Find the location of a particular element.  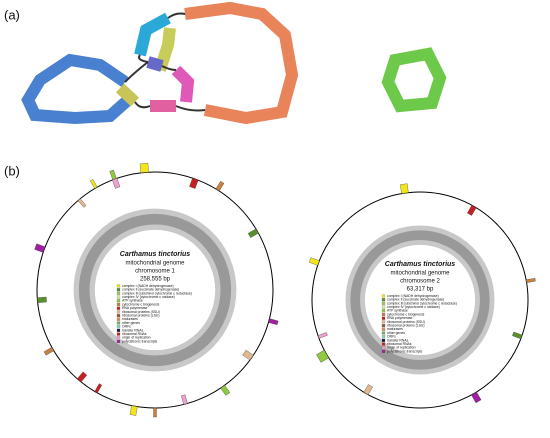

legend-label: complex IV (cytochrome c oxidase) is located at coordinates (413, 307).